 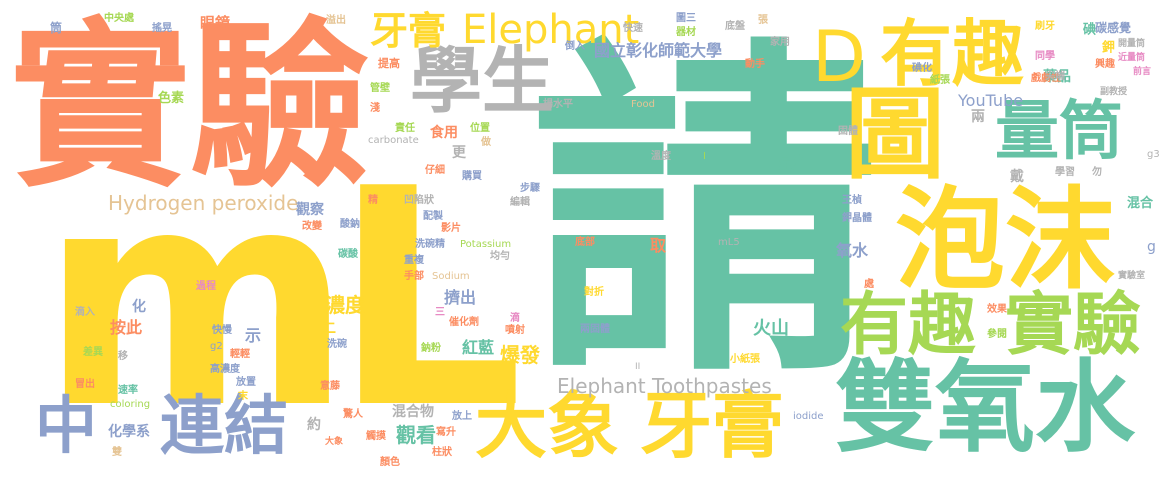 I want to click on word-buzhou: 步驟, so click(x=530, y=188).